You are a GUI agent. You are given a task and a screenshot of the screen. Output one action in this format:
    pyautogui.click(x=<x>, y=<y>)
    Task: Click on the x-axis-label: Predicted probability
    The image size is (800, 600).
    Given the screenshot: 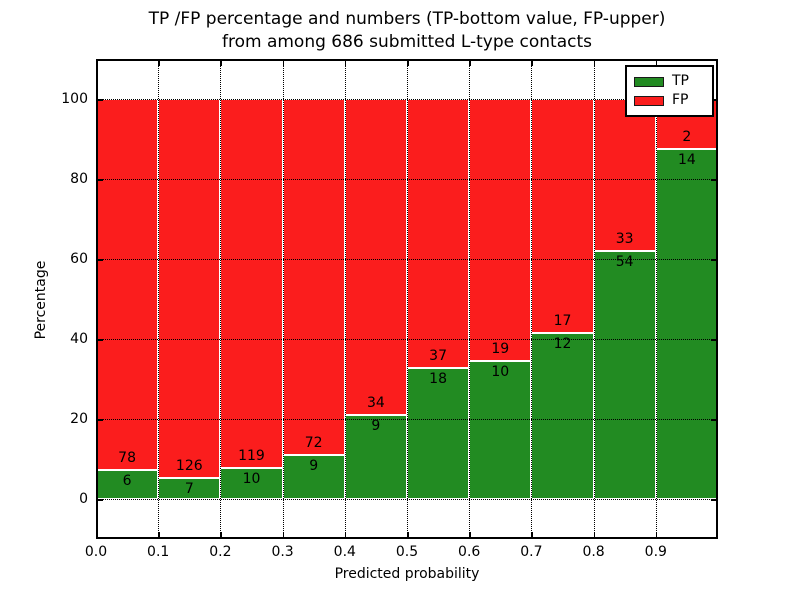 What is the action you would take?
    pyautogui.click(x=407, y=574)
    